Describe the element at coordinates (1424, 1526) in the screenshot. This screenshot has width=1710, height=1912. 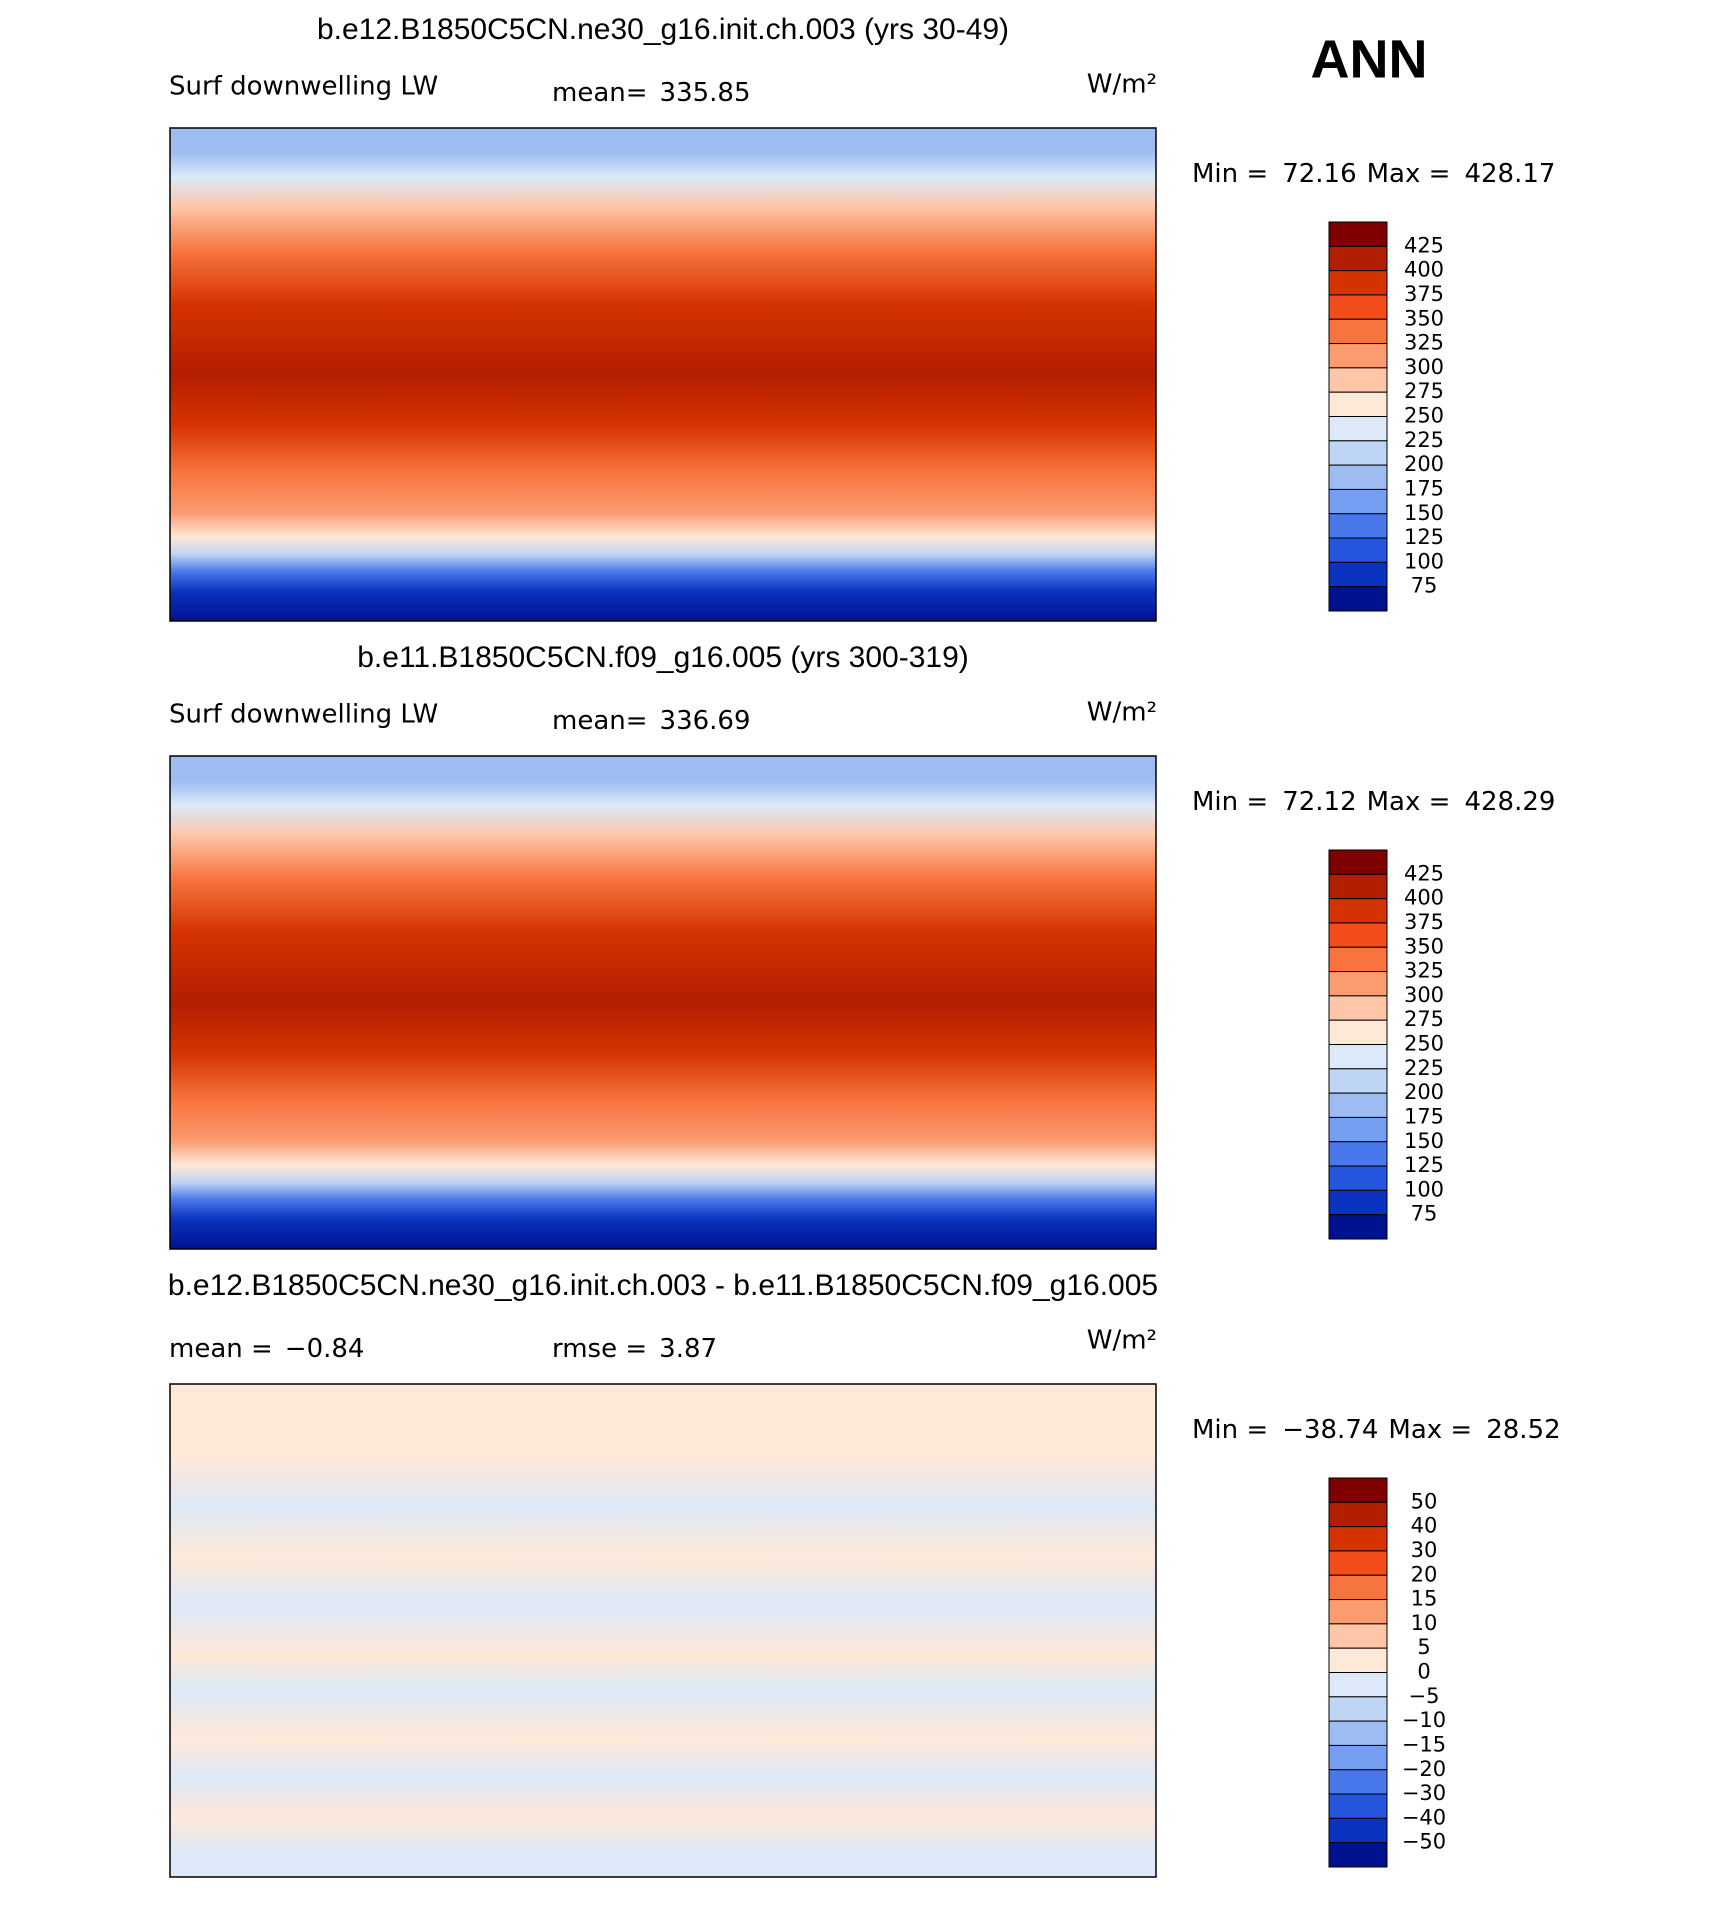
I see `colorbar-label: 40` at that location.